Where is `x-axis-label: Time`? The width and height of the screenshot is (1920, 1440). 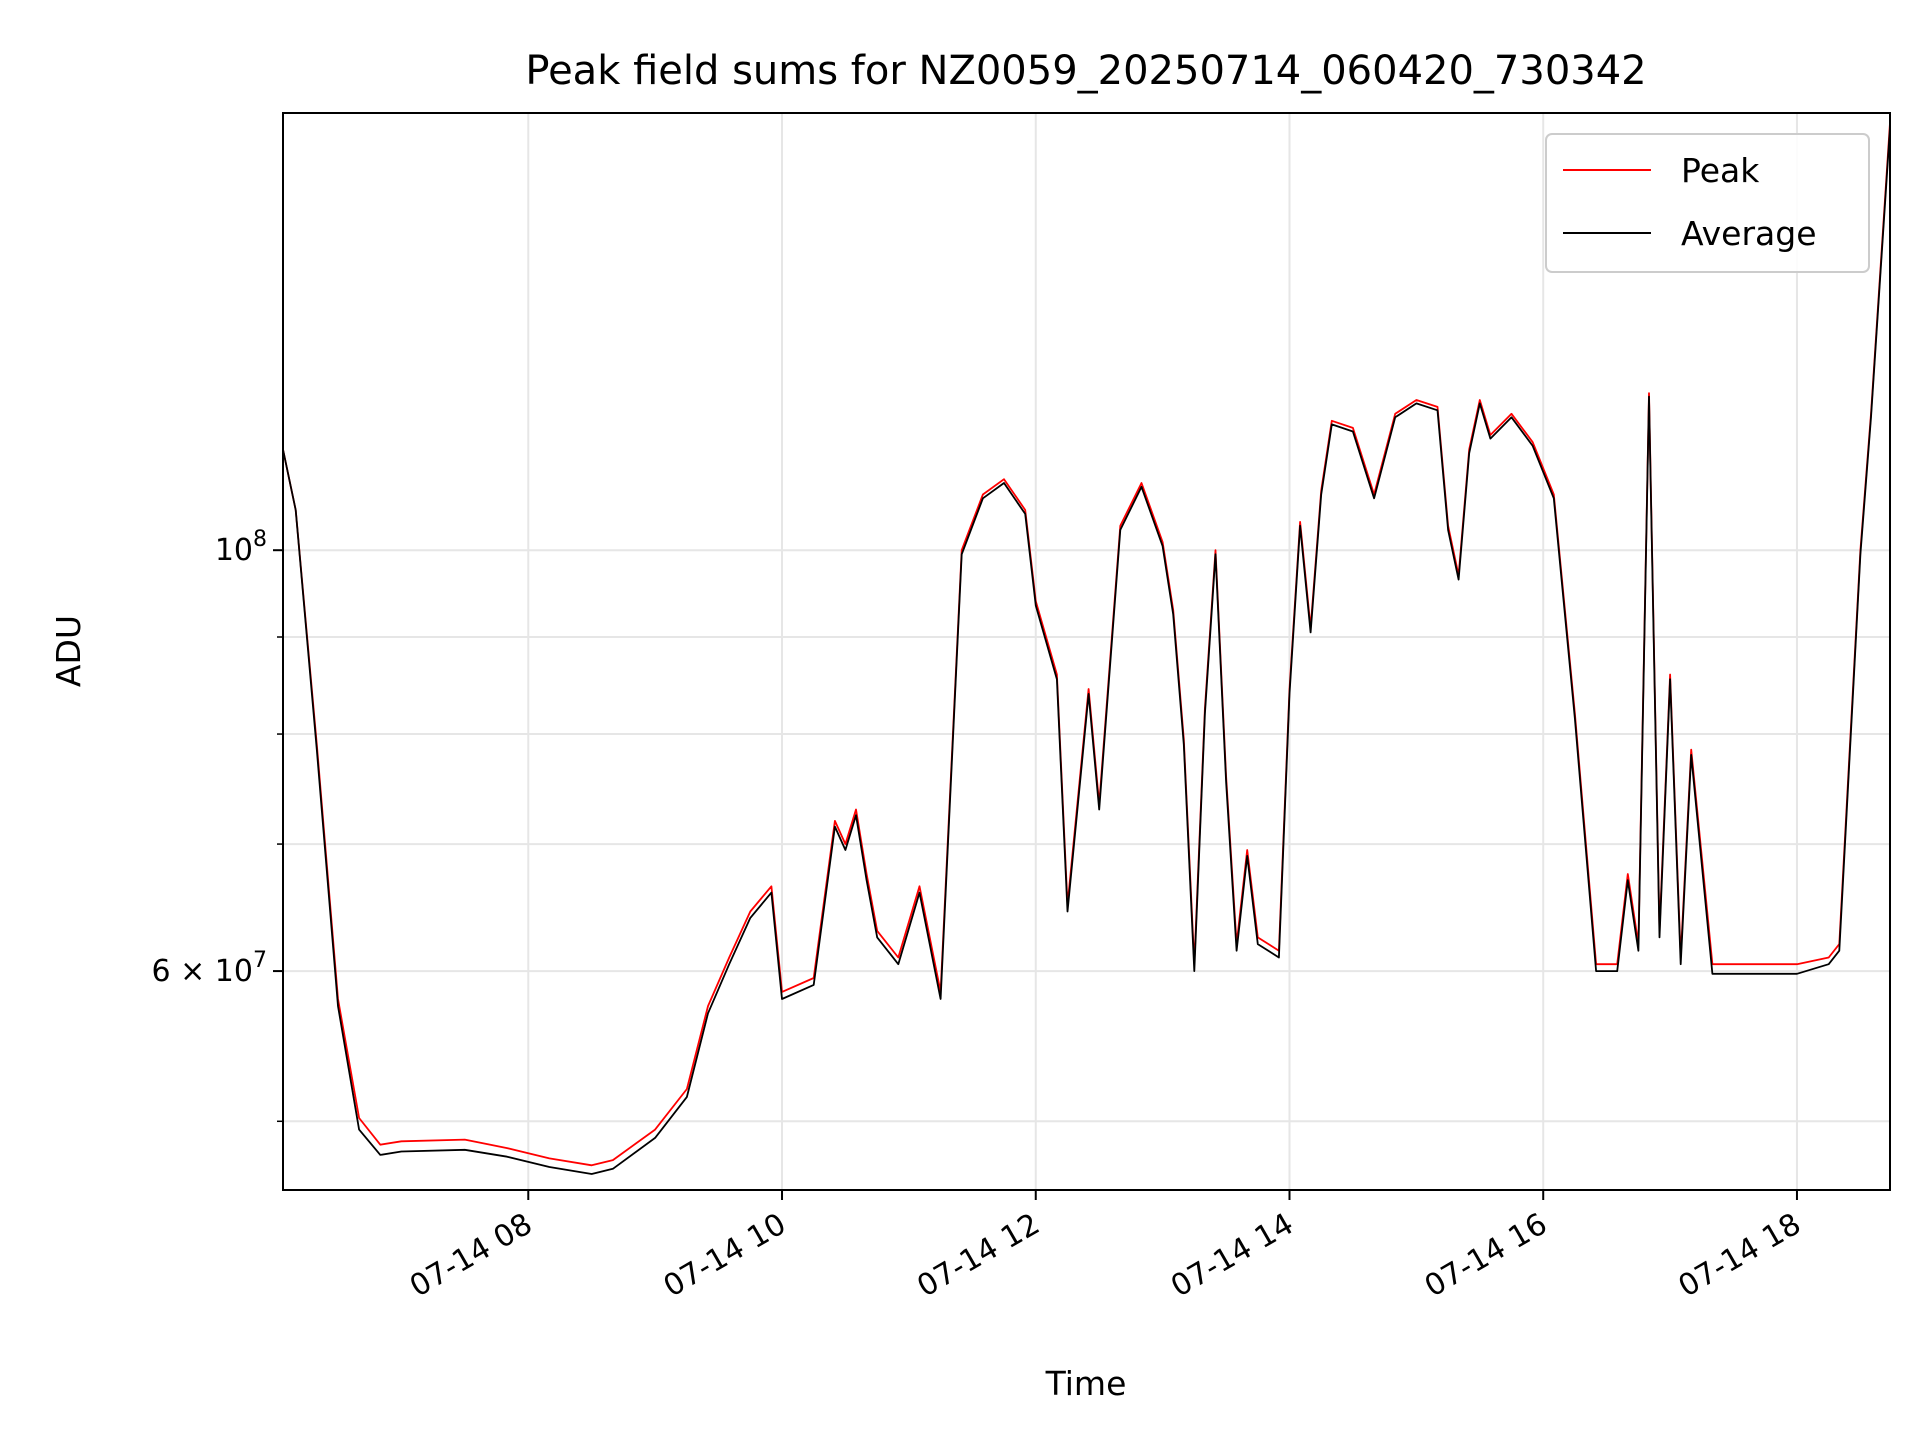
x-axis-label: Time is located at coordinates (1086, 1383).